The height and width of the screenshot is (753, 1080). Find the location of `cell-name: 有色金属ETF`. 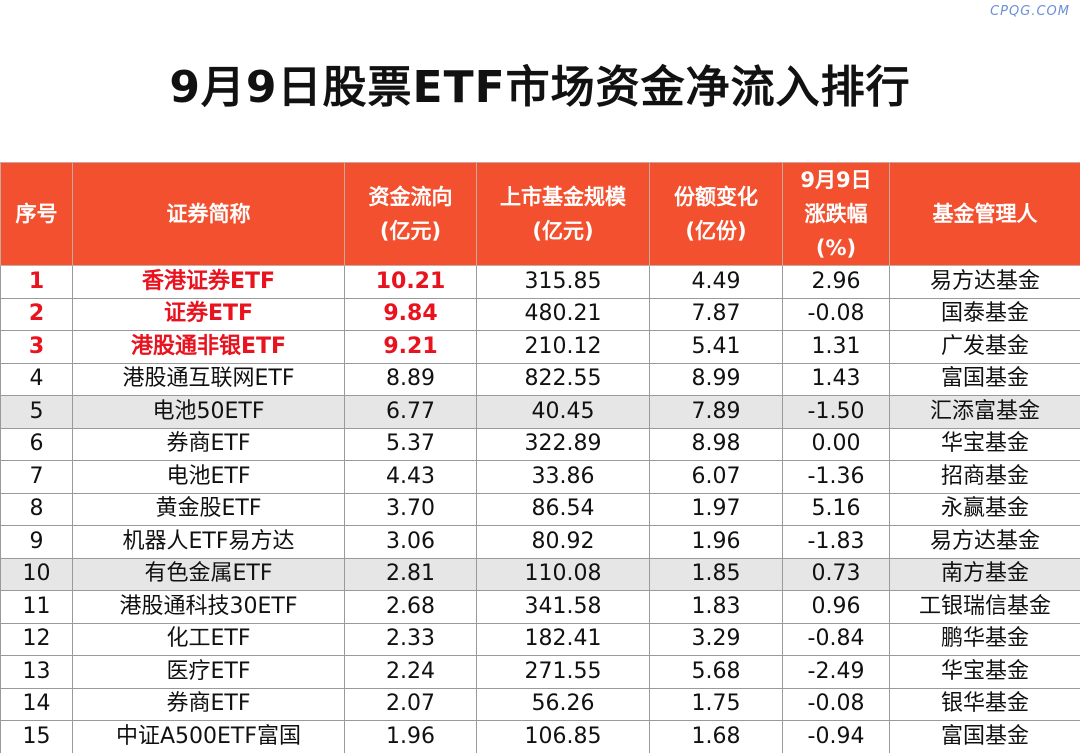

cell-name: 有色金属ETF is located at coordinates (208, 574).